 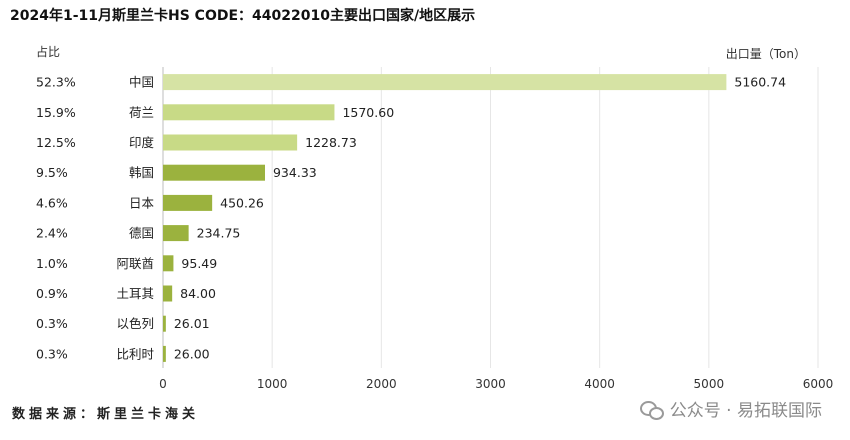 What do you see at coordinates (192, 323) in the screenshot?
I see `bar-value-label: 26.01` at bounding box center [192, 323].